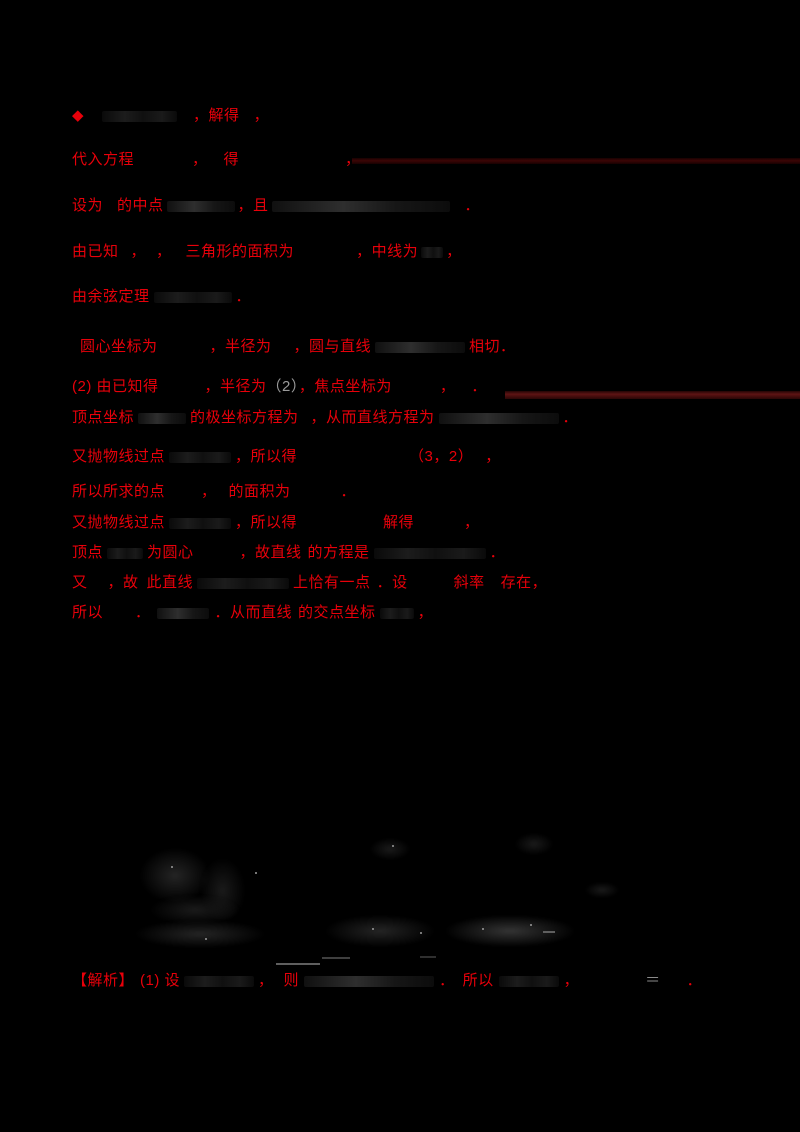 The width and height of the screenshot is (800, 1132). What do you see at coordinates (170, 582) in the screenshot?
I see `answer-fragment: 此直线` at bounding box center [170, 582].